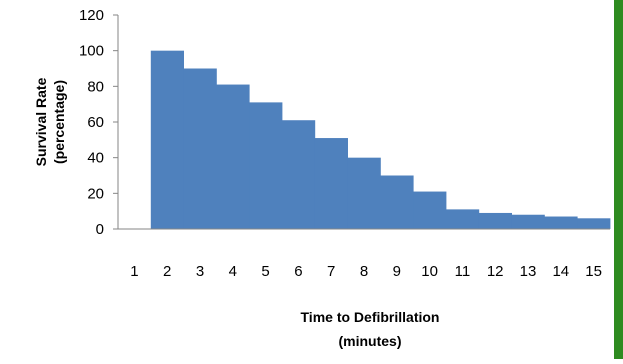 The image size is (623, 364). I want to click on x-tick-label: 2, so click(167, 271).